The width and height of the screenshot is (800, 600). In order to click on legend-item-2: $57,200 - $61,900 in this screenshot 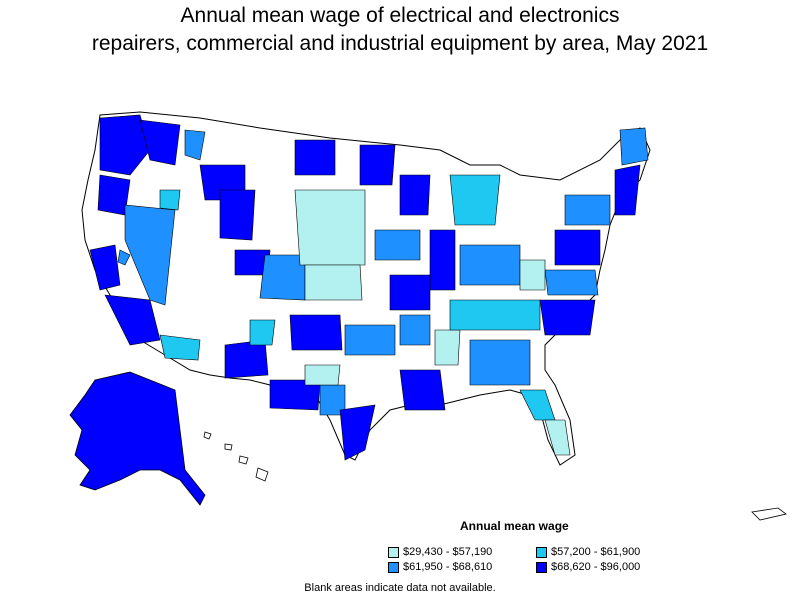, I will do `click(588, 552)`.